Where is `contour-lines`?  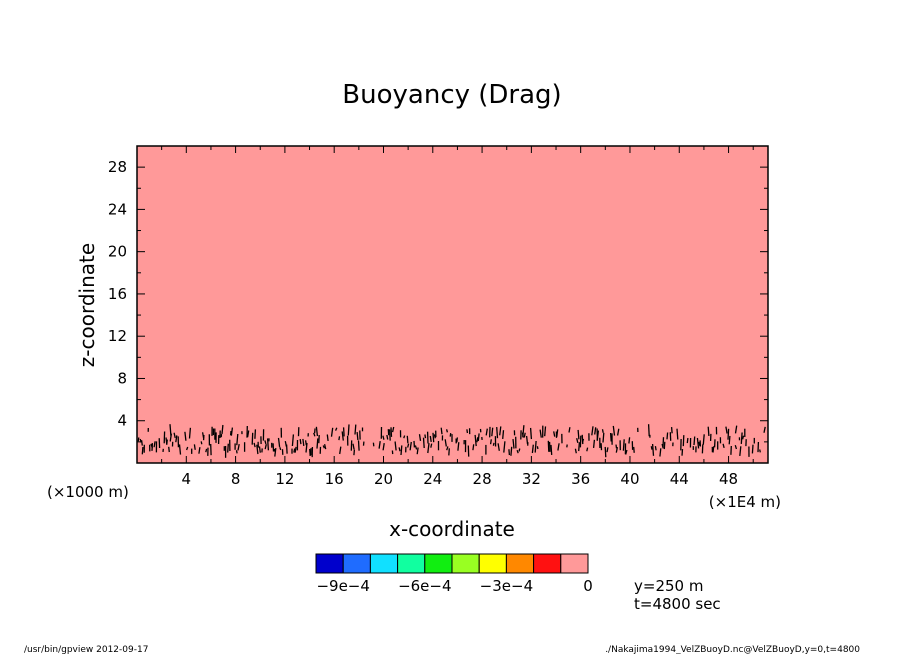
contour-lines is located at coordinates (451, 441).